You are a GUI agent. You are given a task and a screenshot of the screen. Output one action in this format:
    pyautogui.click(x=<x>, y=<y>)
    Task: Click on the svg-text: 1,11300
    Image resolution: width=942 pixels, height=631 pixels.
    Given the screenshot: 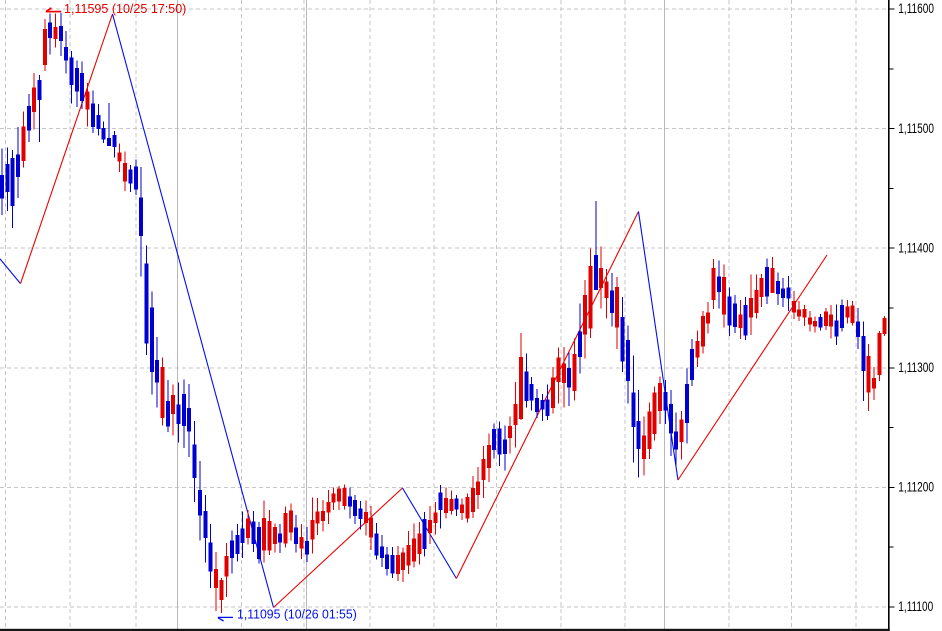 What is the action you would take?
    pyautogui.click(x=916, y=367)
    